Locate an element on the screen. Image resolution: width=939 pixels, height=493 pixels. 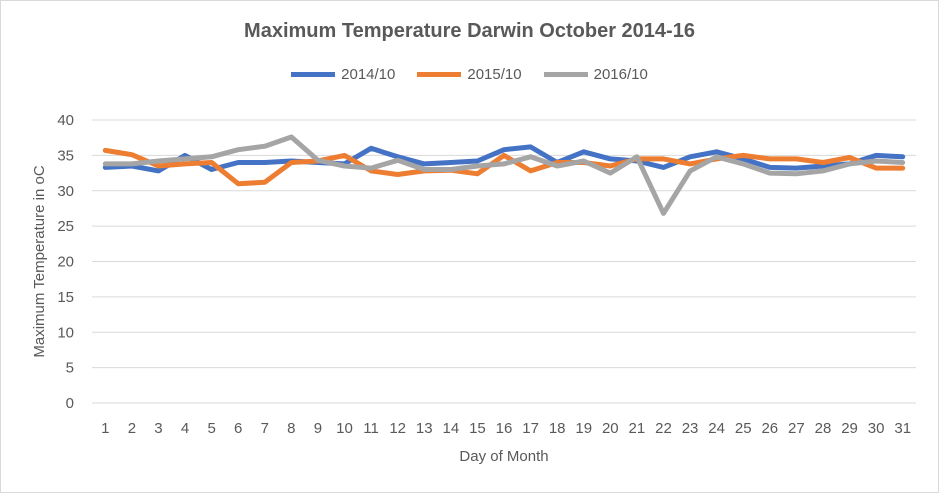
x-tick-label: 4 is located at coordinates (185, 428).